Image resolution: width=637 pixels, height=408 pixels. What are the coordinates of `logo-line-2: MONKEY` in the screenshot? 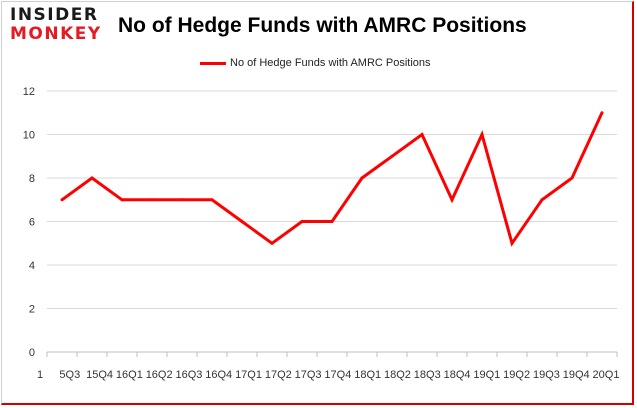 It's located at (56, 34).